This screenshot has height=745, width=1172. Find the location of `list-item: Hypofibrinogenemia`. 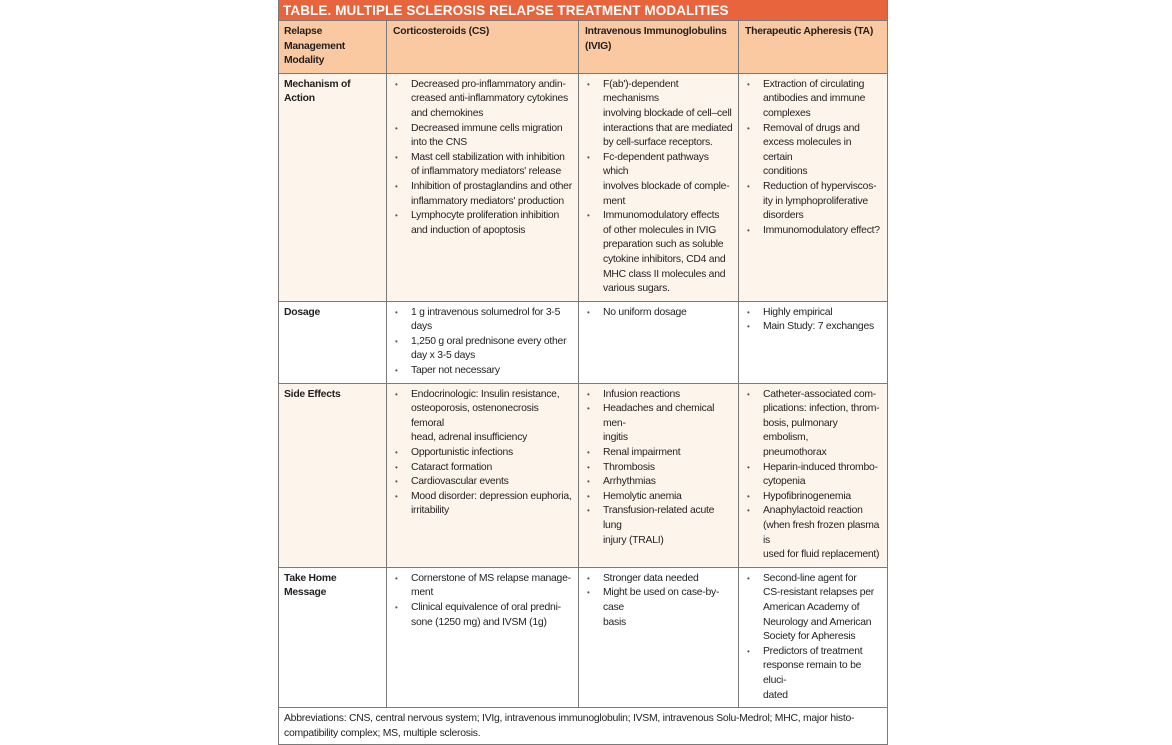

list-item: Hypofibrinogenemia is located at coordinates (813, 497).